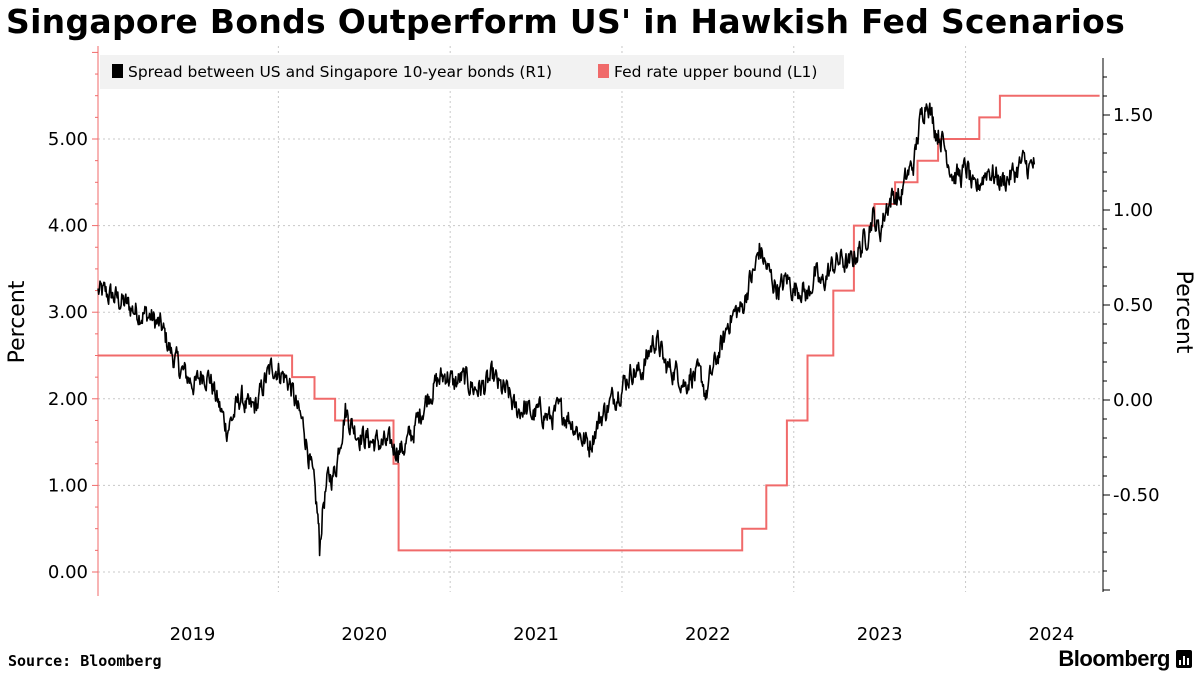 This screenshot has height=675, width=1200. Describe the element at coordinates (708, 634) in the screenshot. I see `x-tick-label: 2022` at that location.